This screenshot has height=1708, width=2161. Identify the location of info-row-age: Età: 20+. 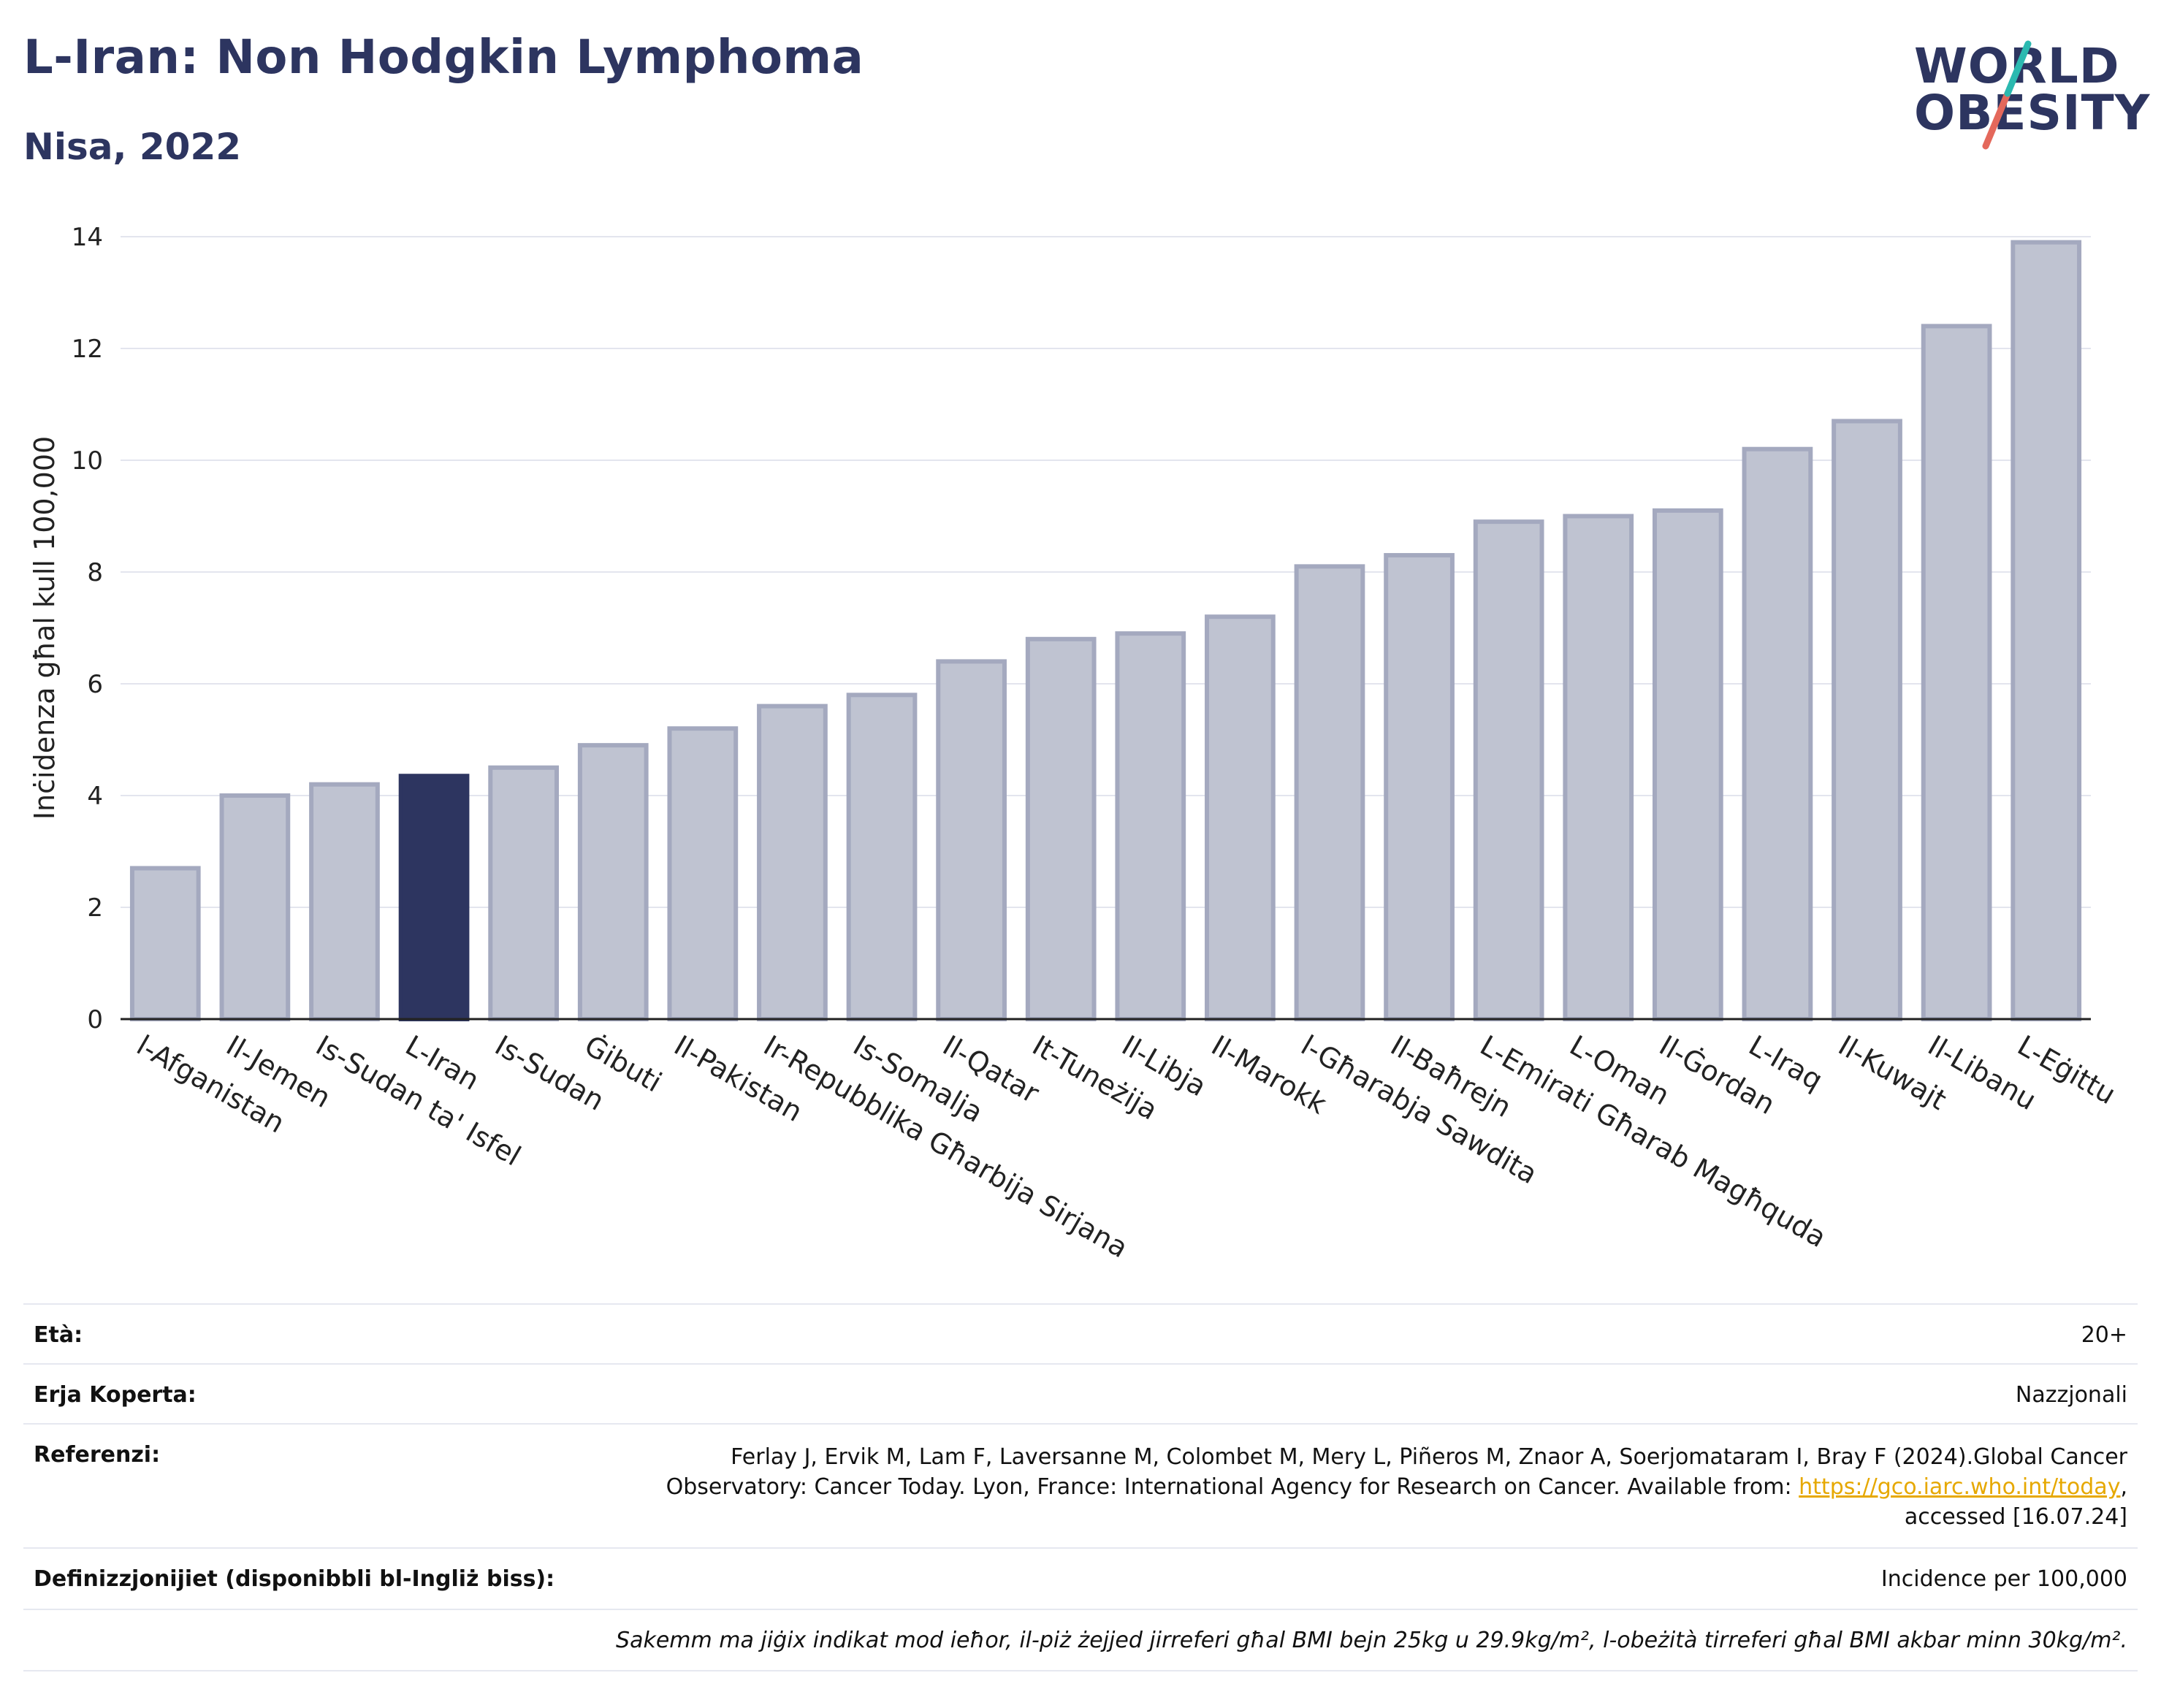
(1080, 1333).